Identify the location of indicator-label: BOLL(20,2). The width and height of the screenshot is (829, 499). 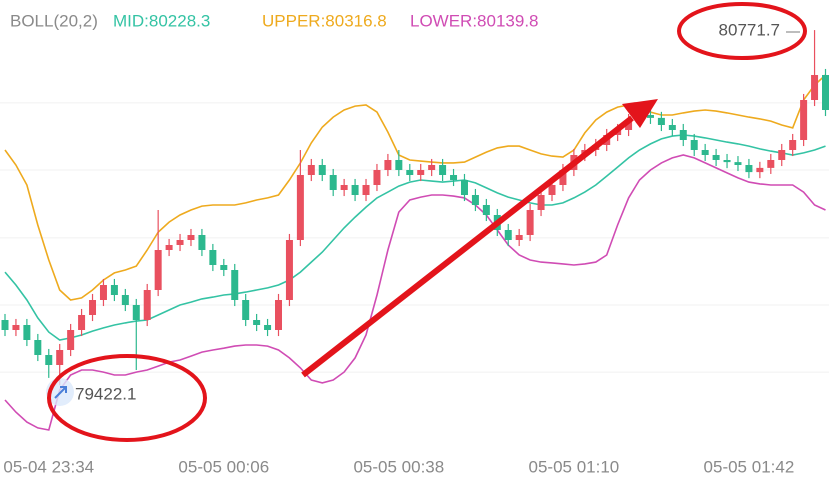
(54, 20).